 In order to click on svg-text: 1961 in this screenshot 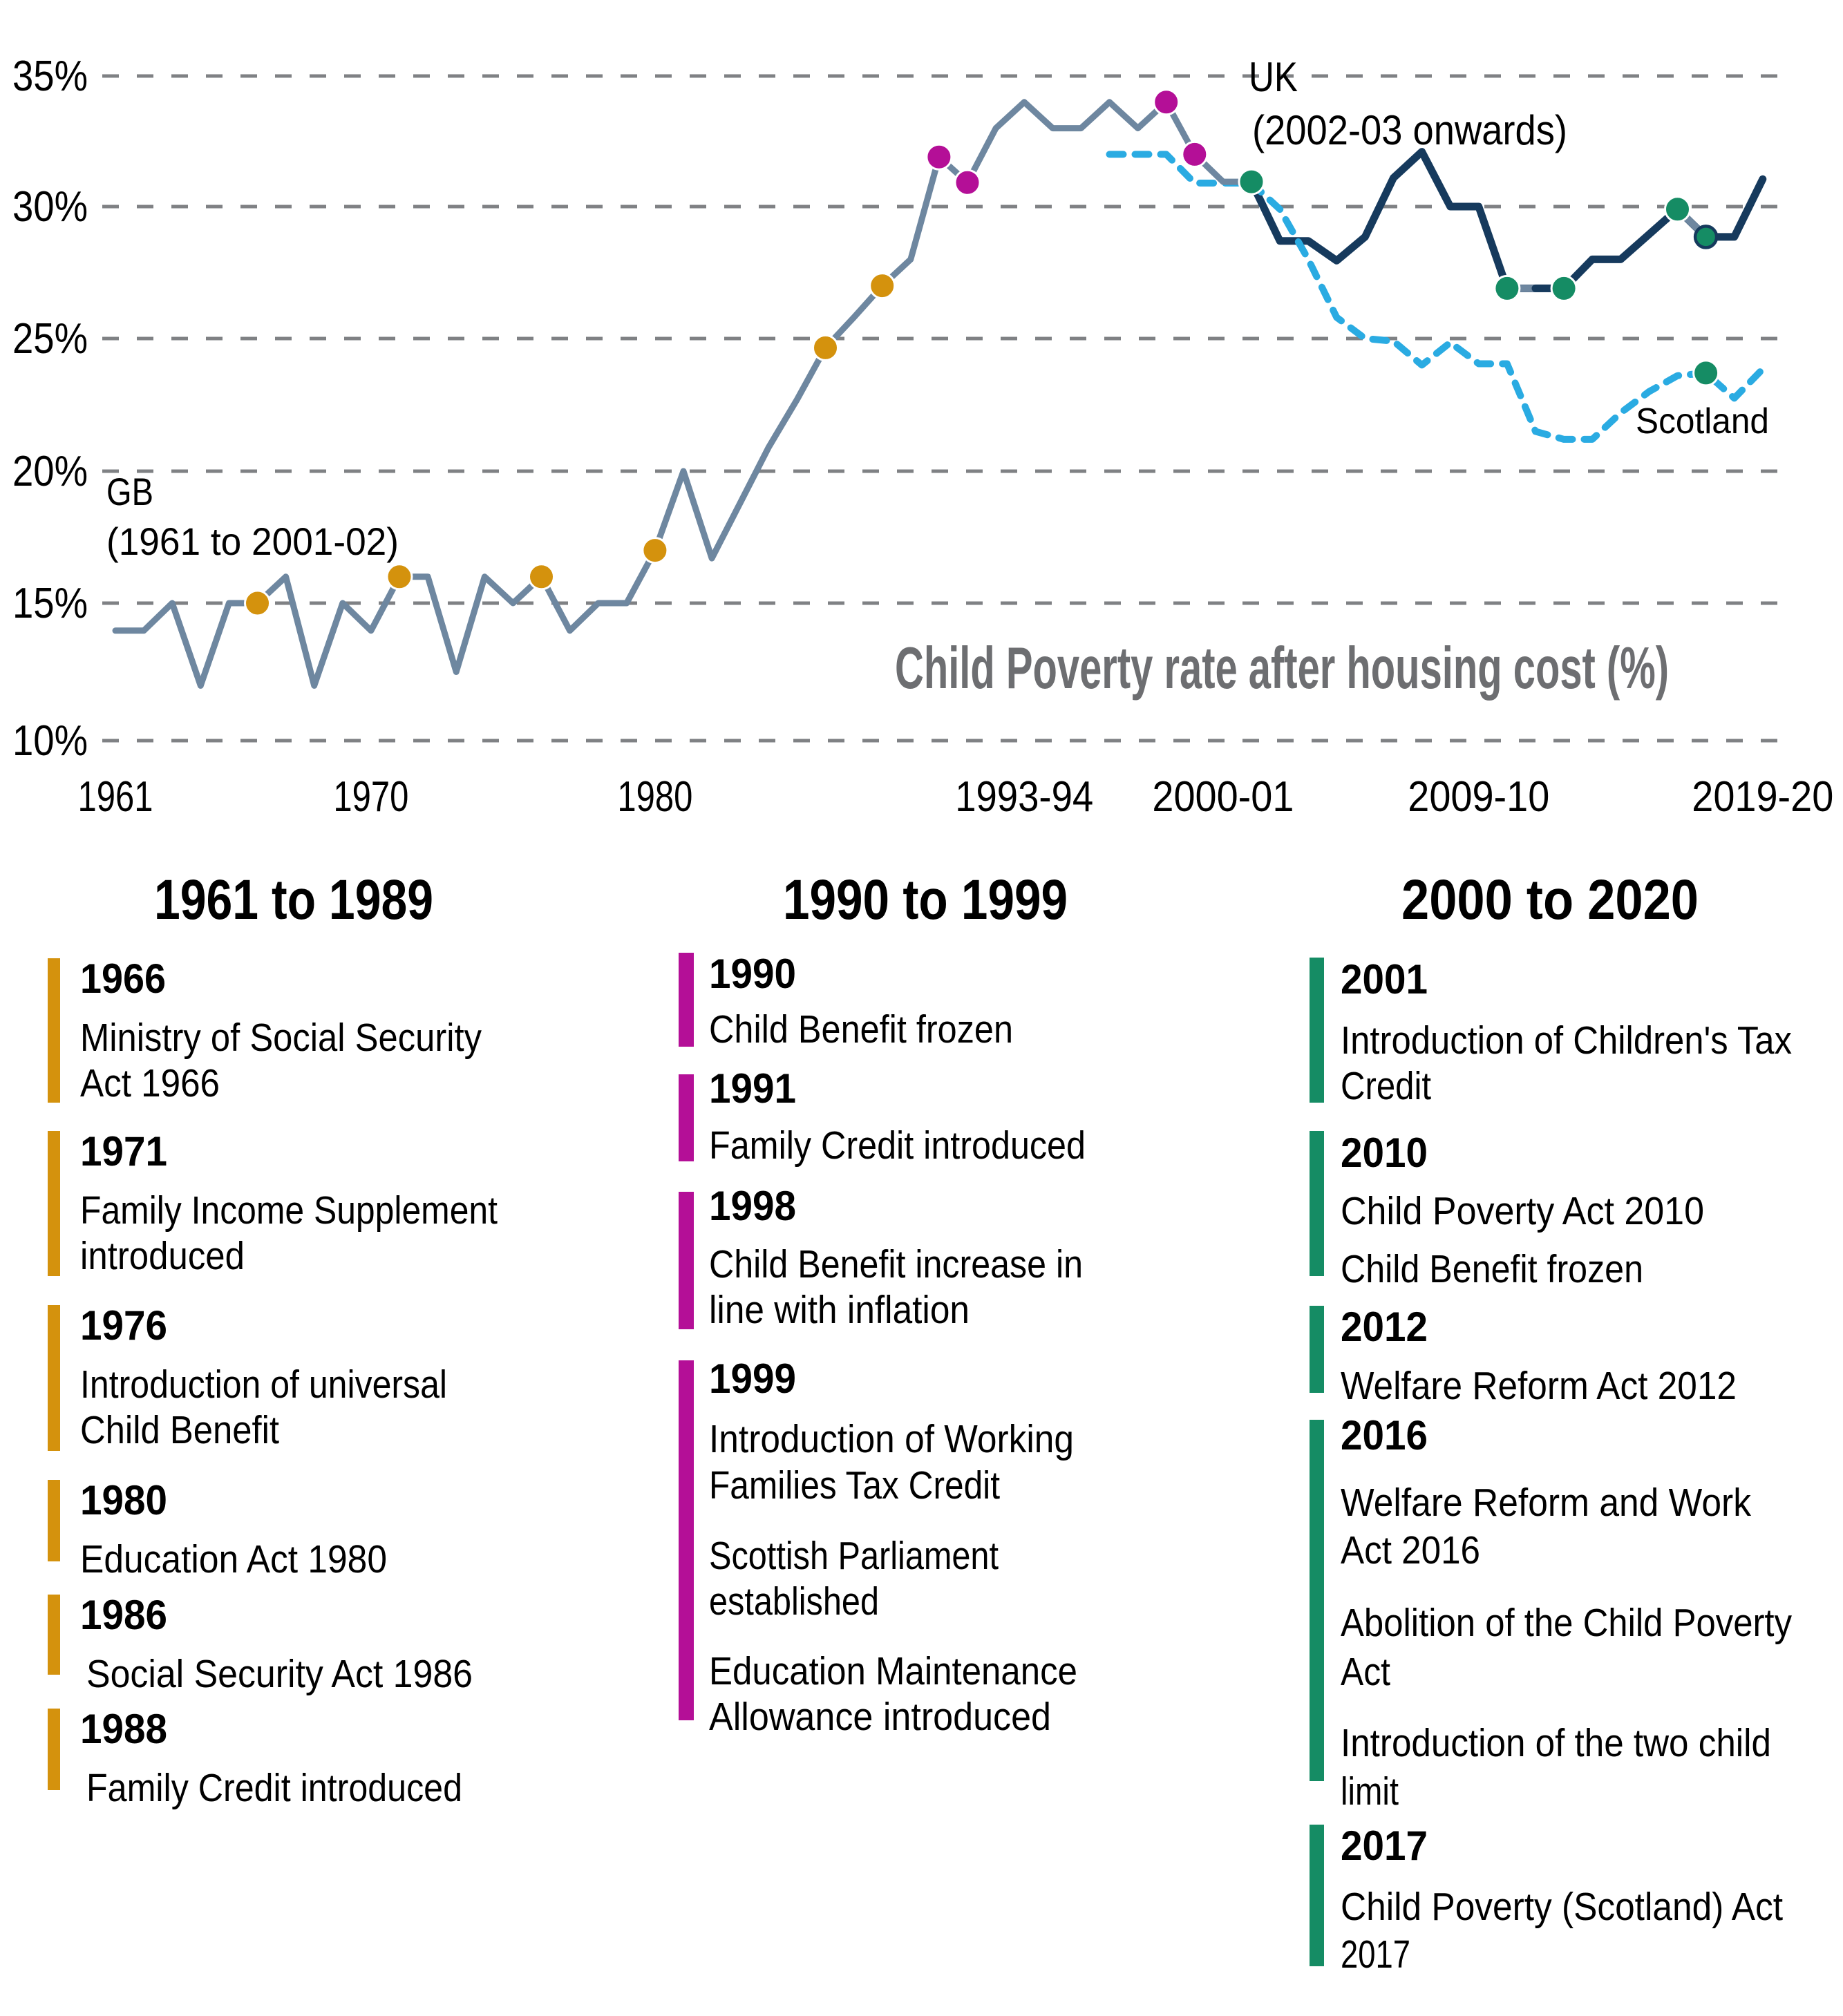, I will do `click(115, 797)`.